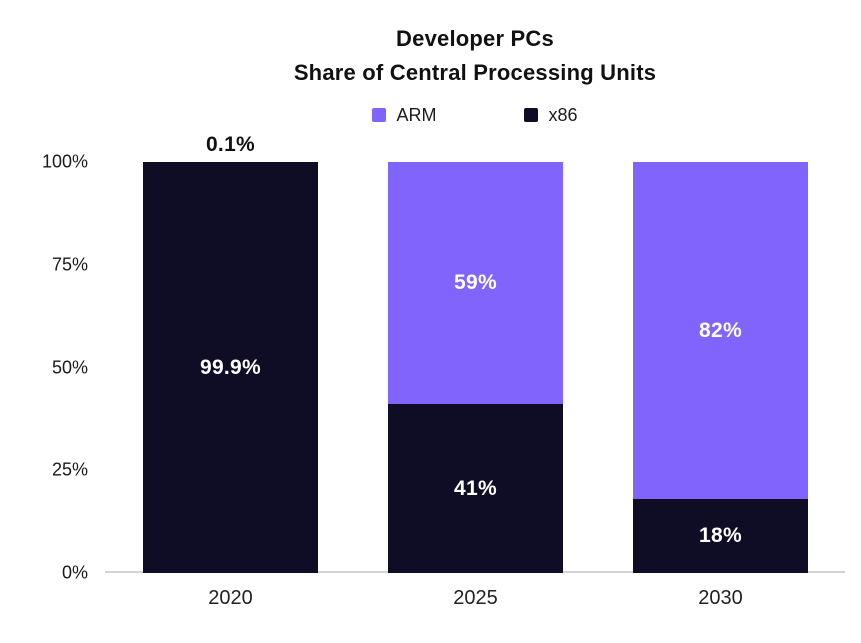  What do you see at coordinates (44, 321) in the screenshot?
I see `y-axis: 100% 75% 50% 25% 0%` at bounding box center [44, 321].